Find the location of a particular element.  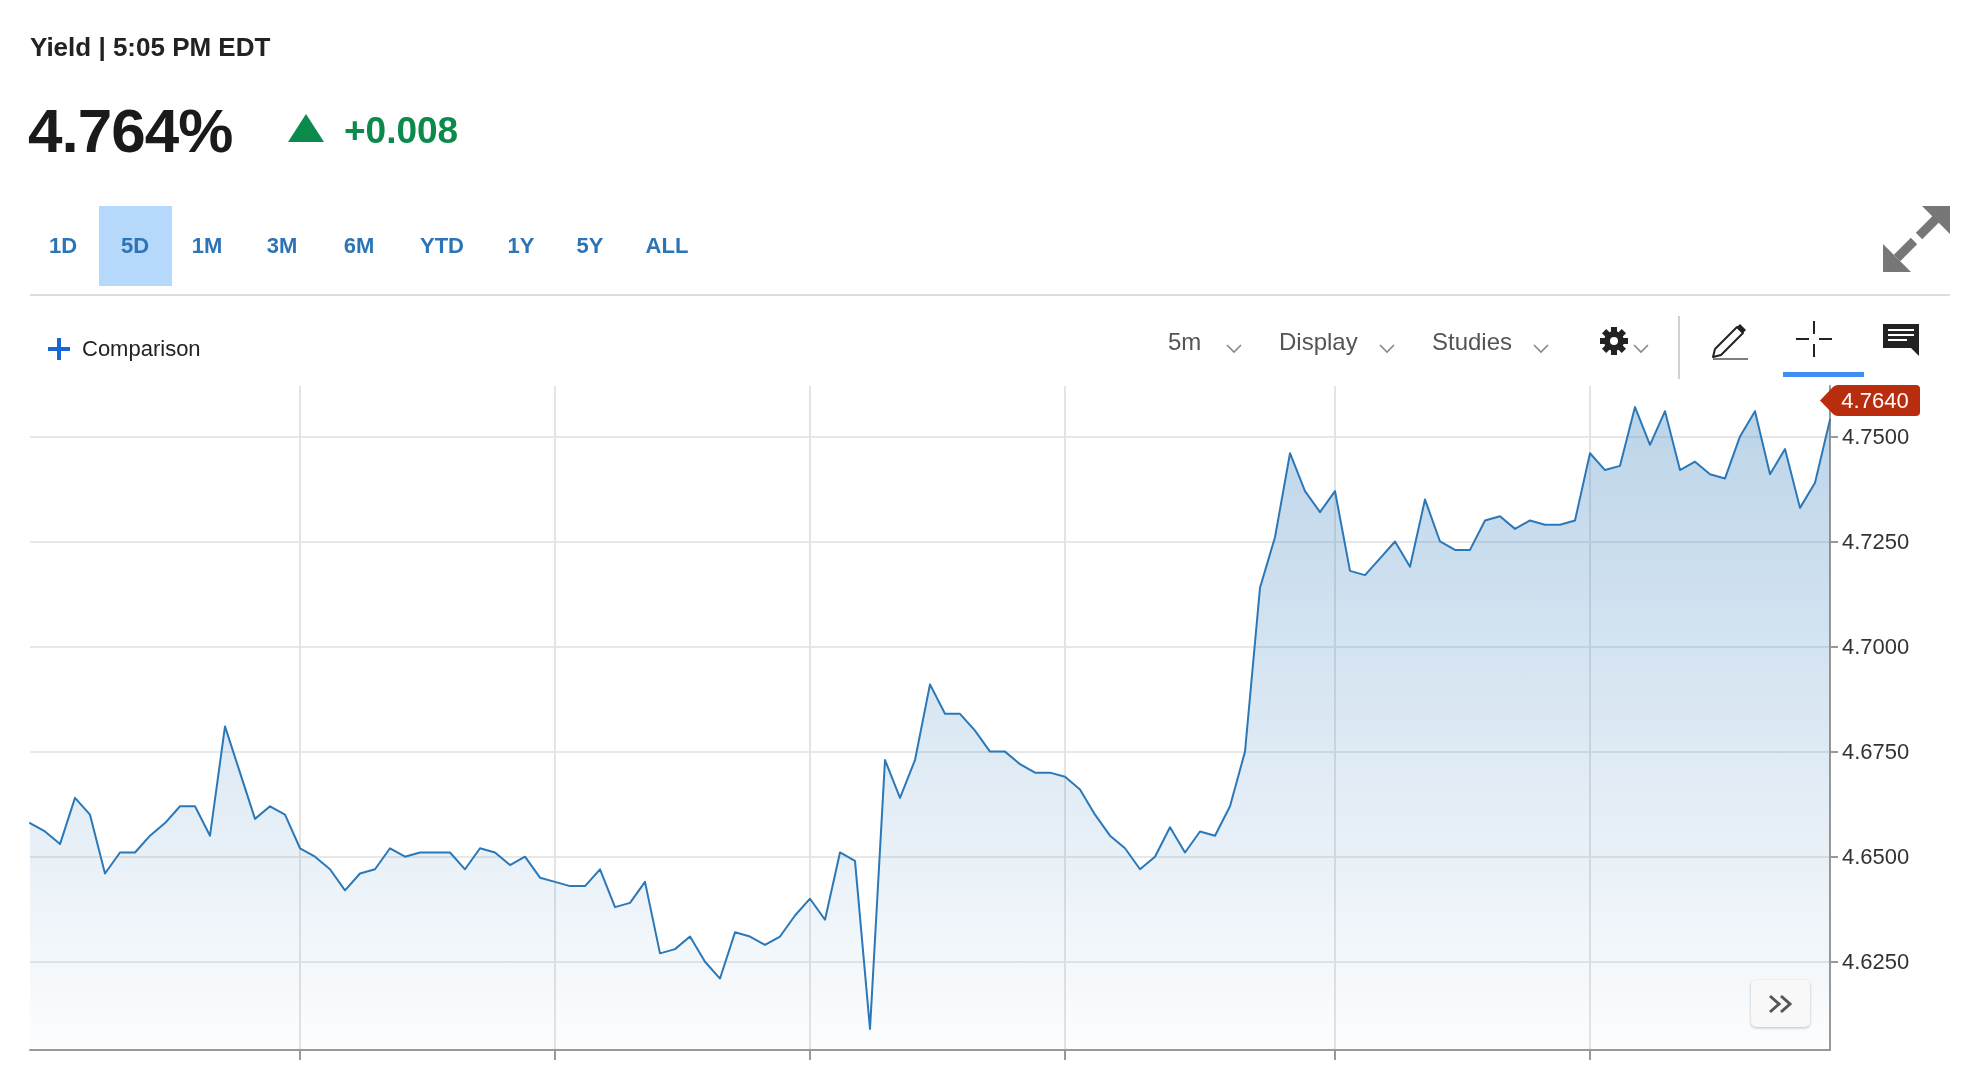

text: ALL is located at coordinates (667, 245).